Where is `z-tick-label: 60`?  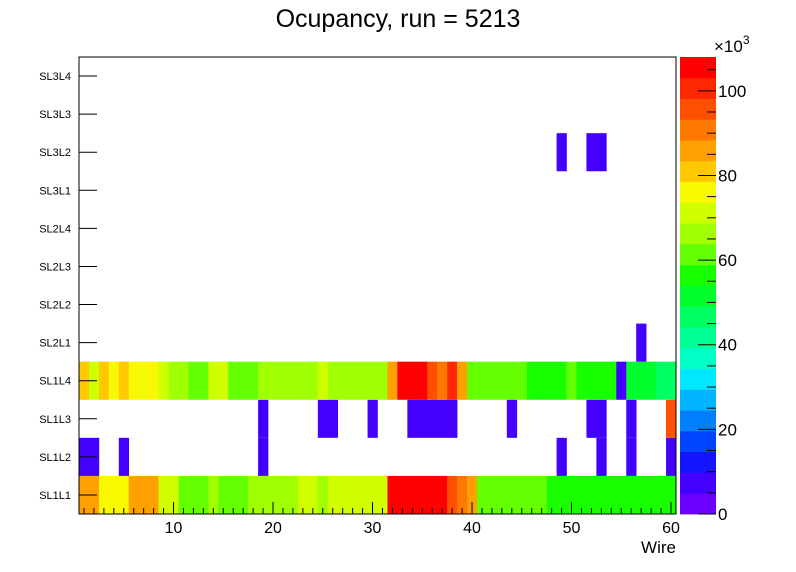 z-tick-label: 60 is located at coordinates (727, 260).